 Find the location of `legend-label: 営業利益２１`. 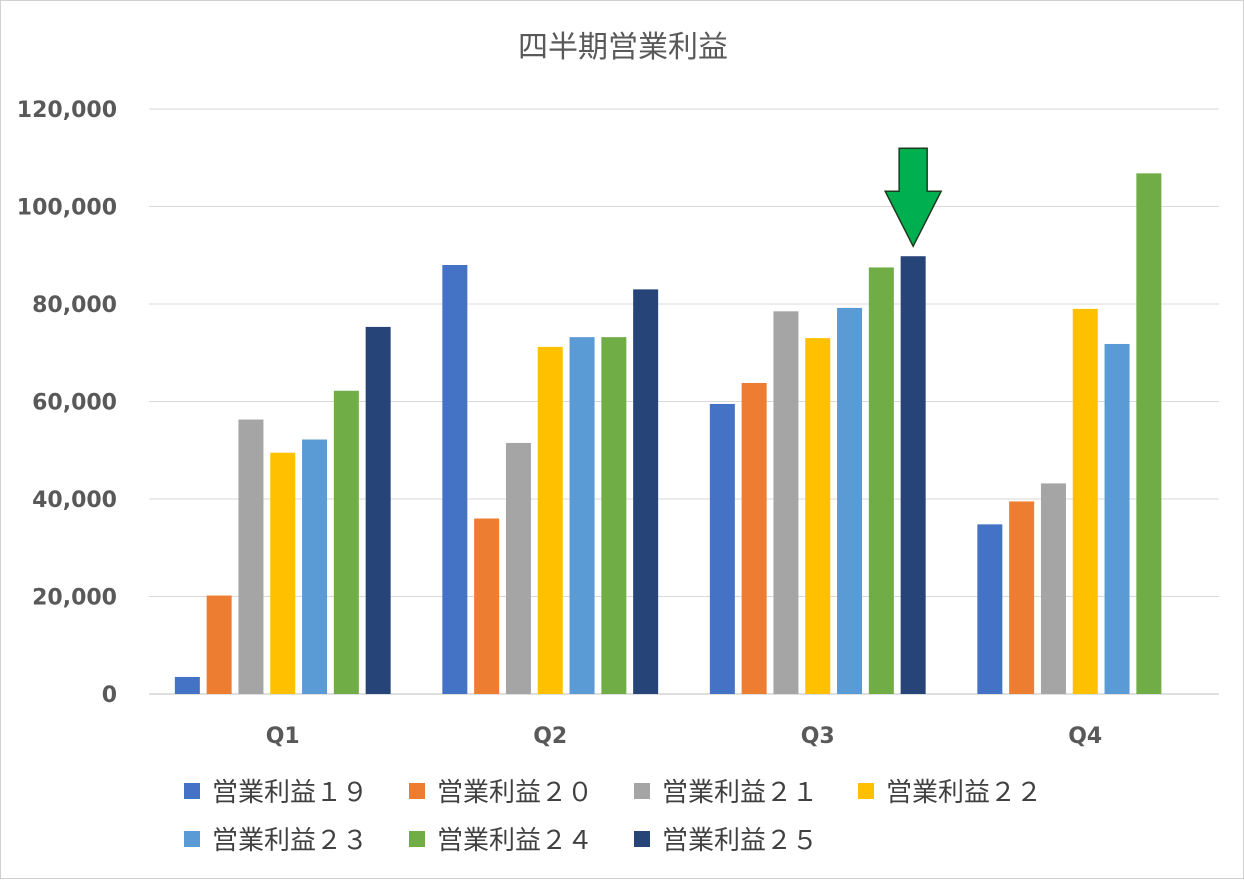

legend-label: 営業利益２１ is located at coordinates (740, 793).